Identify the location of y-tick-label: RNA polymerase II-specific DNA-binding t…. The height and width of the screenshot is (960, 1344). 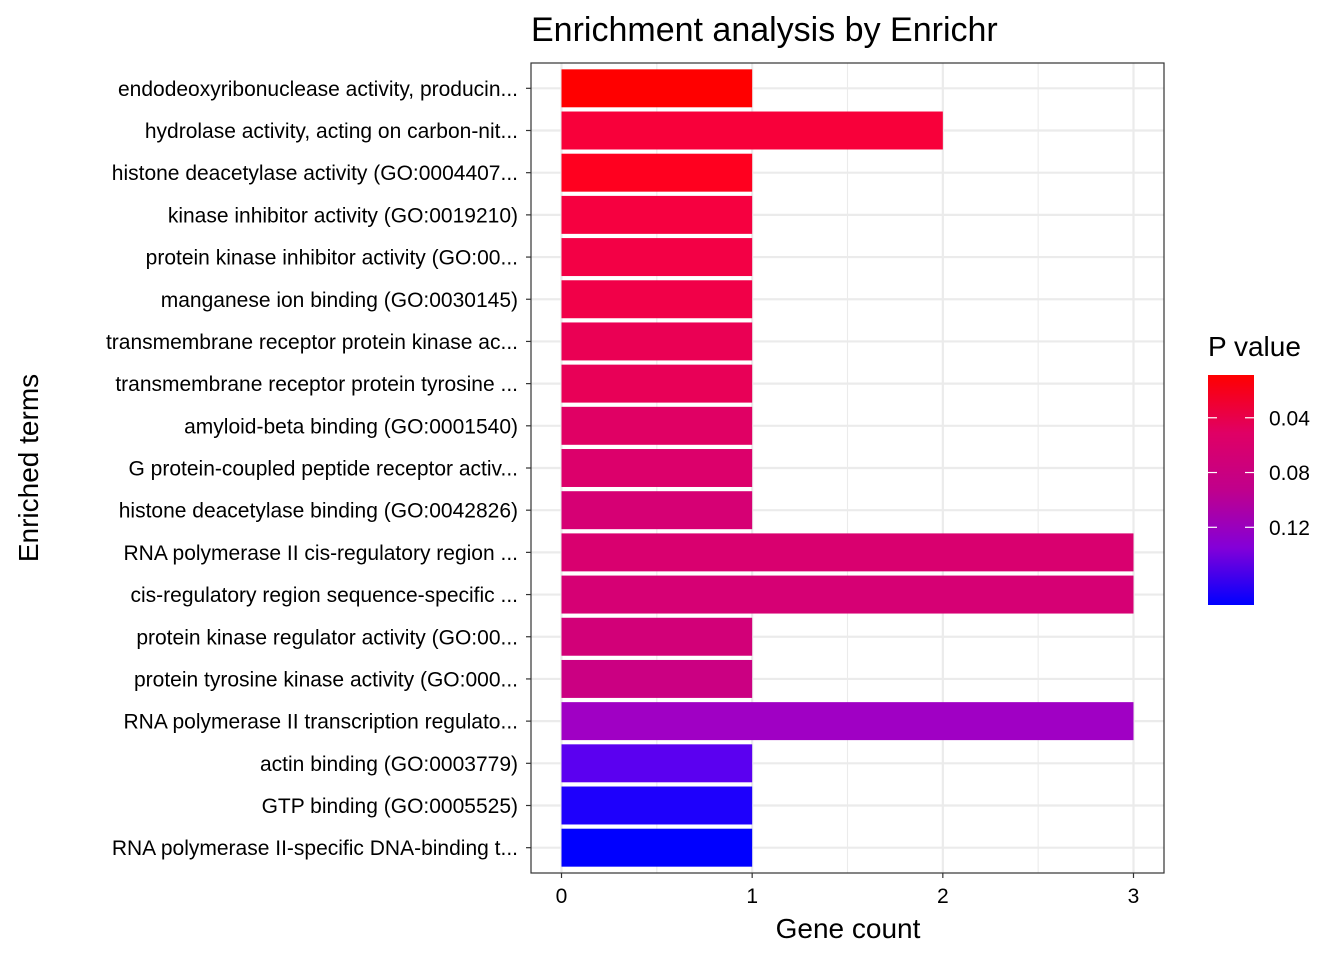
(315, 848).